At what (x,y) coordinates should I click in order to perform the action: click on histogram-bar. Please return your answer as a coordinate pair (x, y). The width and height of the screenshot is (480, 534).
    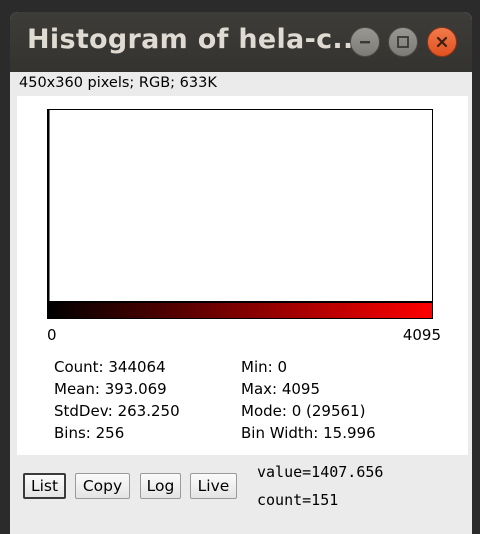
    Looking at the image, I should click on (49, 205).